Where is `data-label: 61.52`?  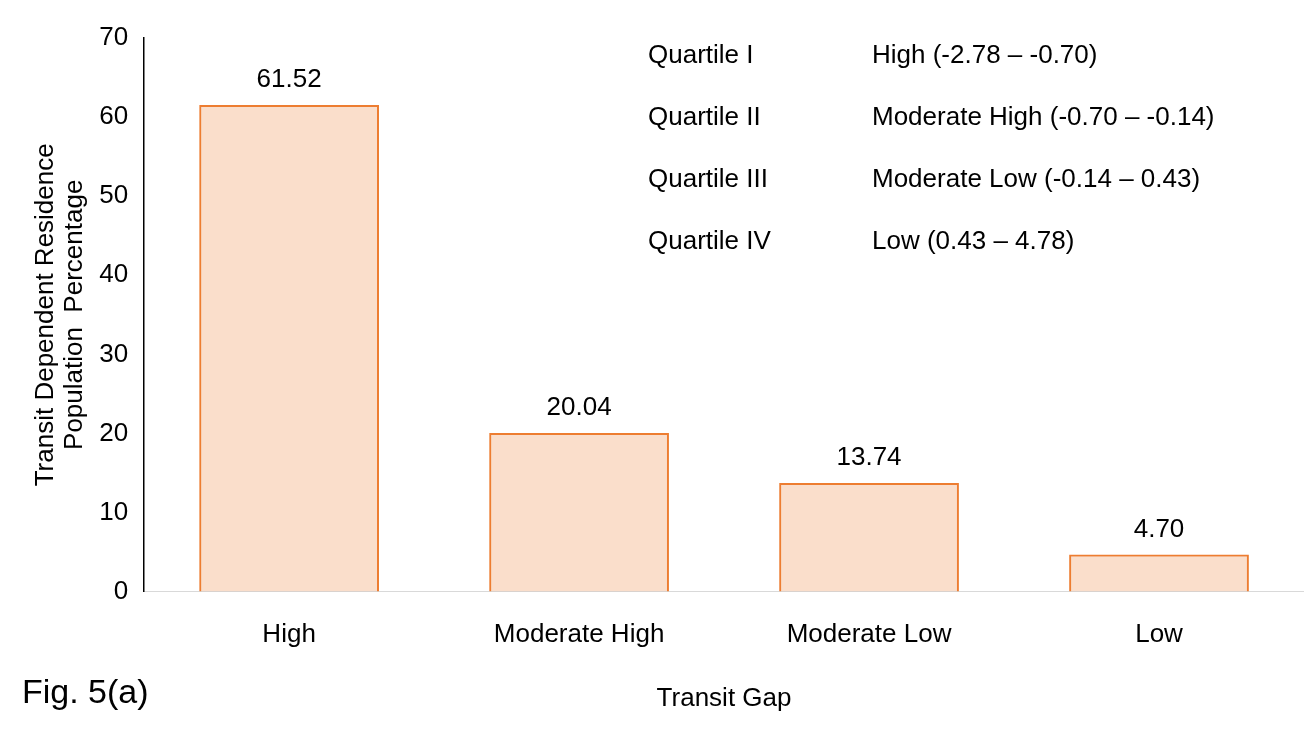 data-label: 61.52 is located at coordinates (289, 78).